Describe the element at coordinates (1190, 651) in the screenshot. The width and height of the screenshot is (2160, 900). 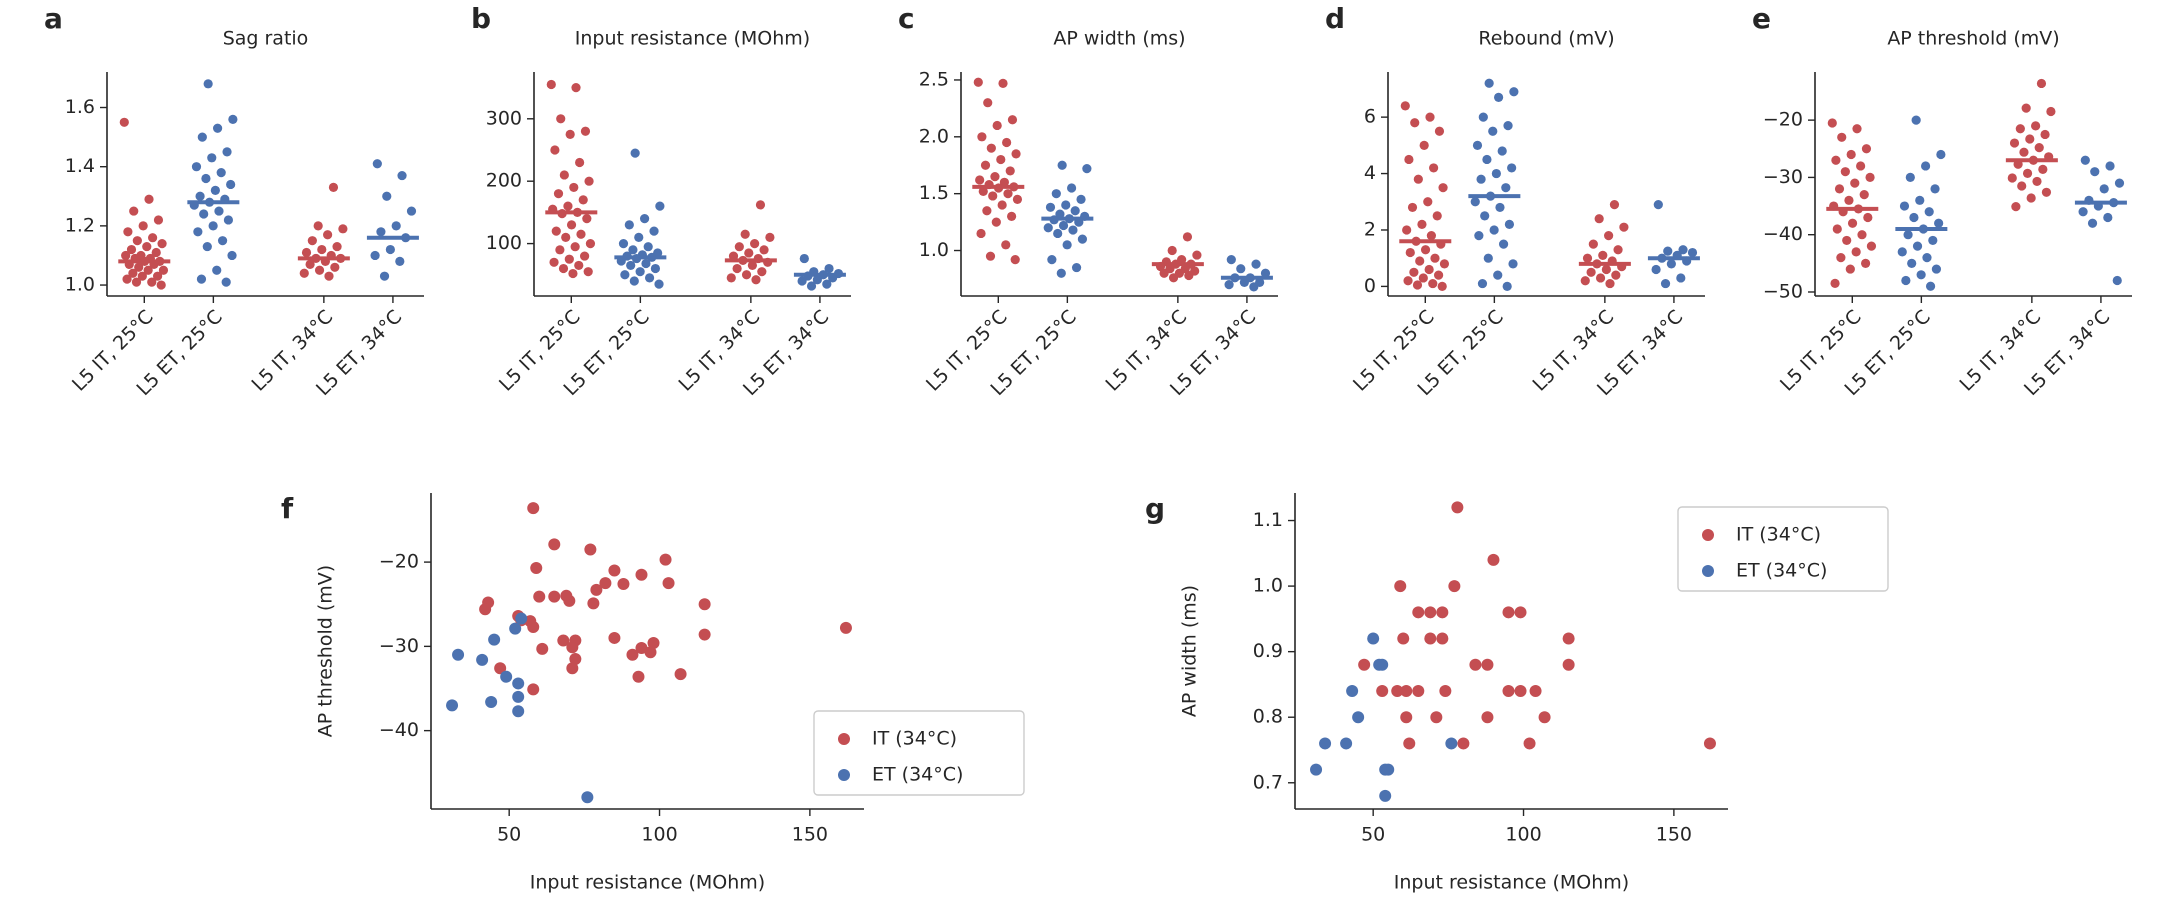
I see `y-axis-label: AP width (ms)` at that location.